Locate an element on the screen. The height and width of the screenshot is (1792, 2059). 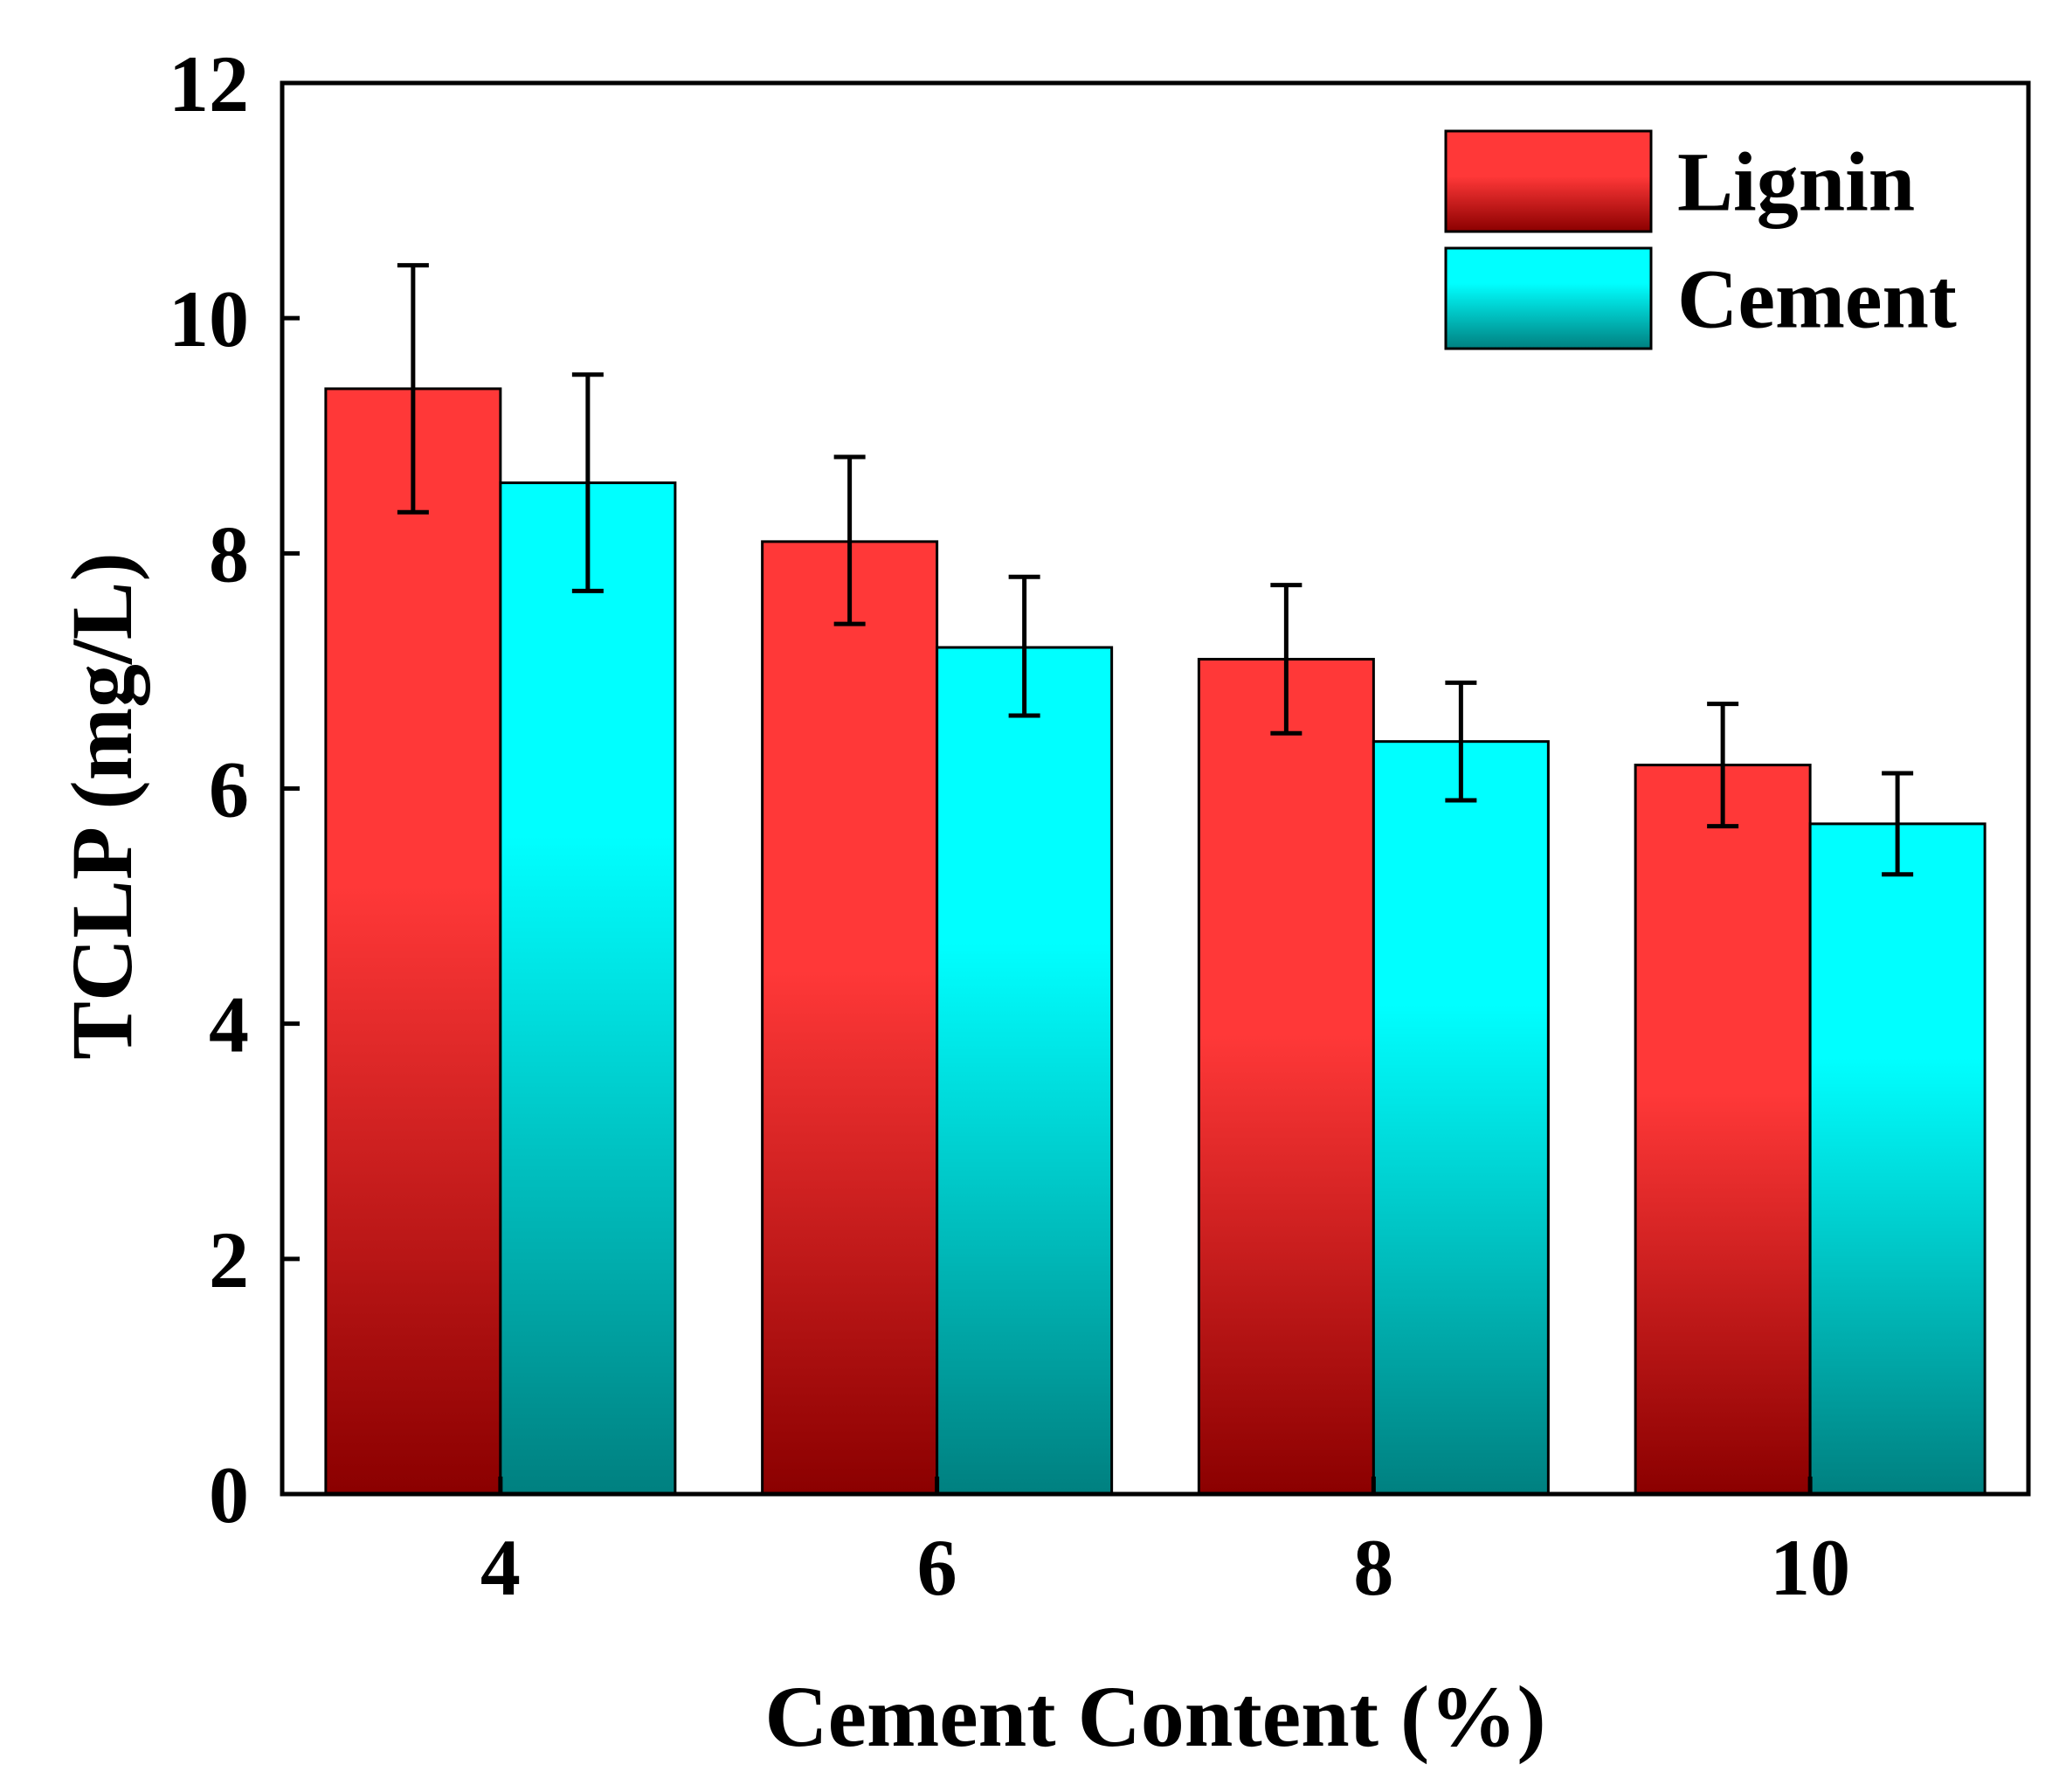
y-tick-label: 2 is located at coordinates (229, 1259).